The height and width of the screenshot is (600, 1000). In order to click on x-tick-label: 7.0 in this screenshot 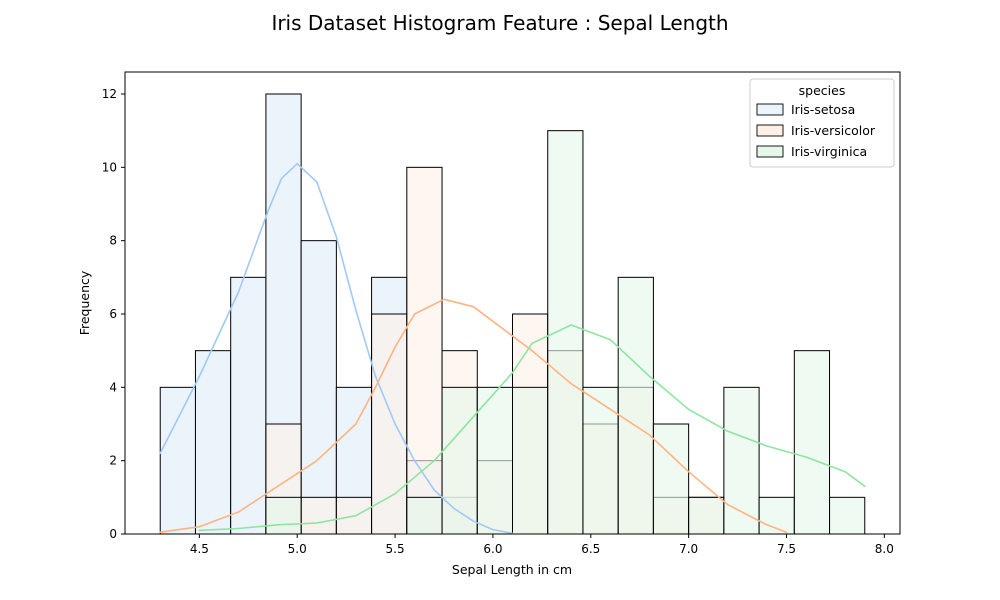, I will do `click(688, 549)`.